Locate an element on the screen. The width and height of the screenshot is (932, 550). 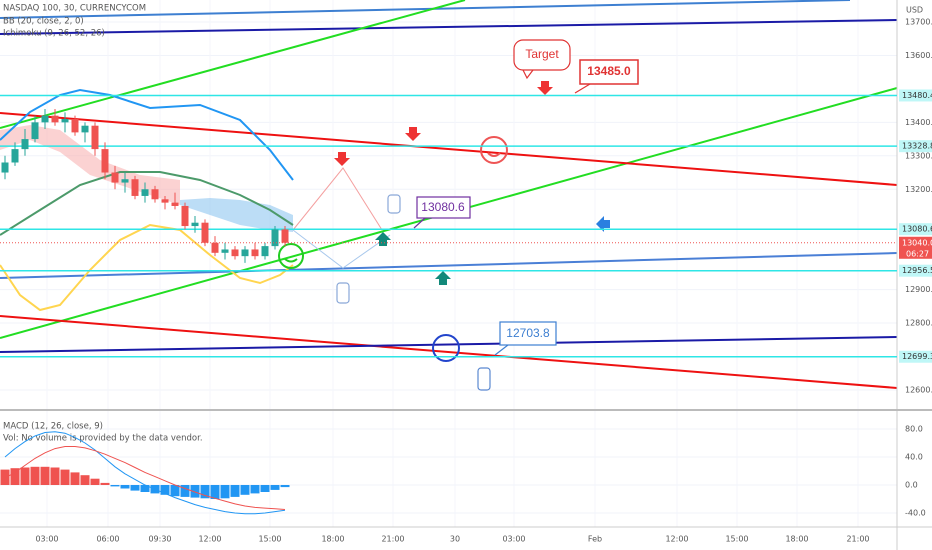
arrow-left is located at coordinates (603, 224).